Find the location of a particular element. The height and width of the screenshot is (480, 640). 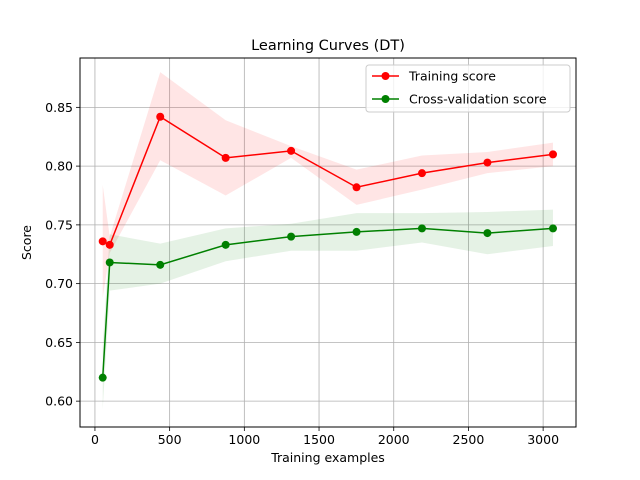

y-tick-label: 0.70 is located at coordinates (59, 283).